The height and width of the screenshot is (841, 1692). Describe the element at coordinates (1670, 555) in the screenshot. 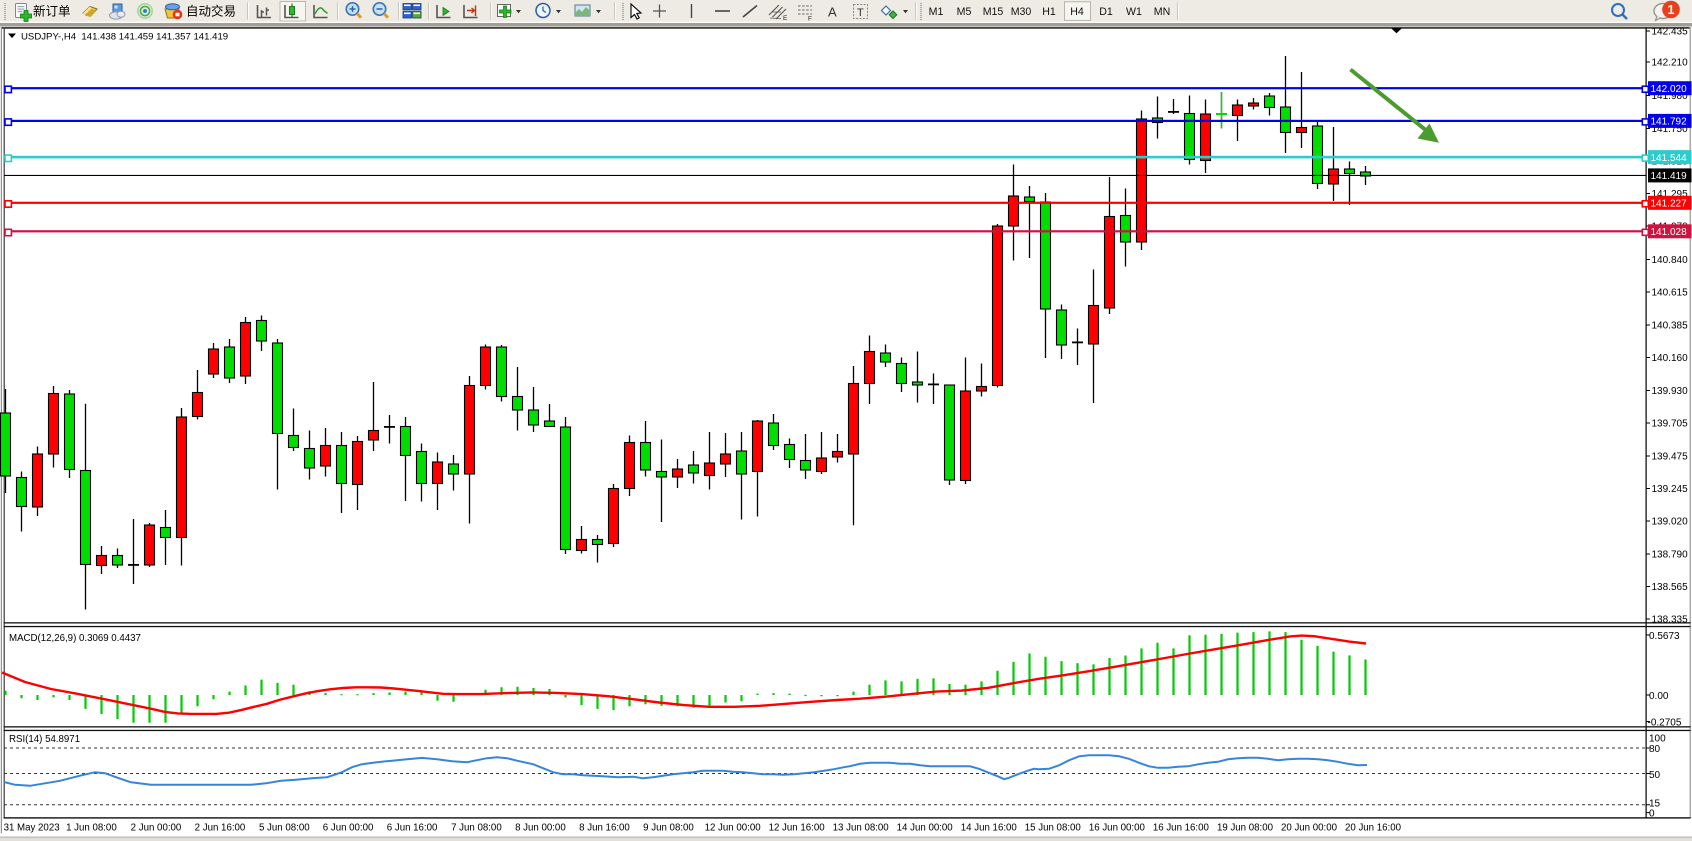

I see `svg-text: 138.790` at that location.